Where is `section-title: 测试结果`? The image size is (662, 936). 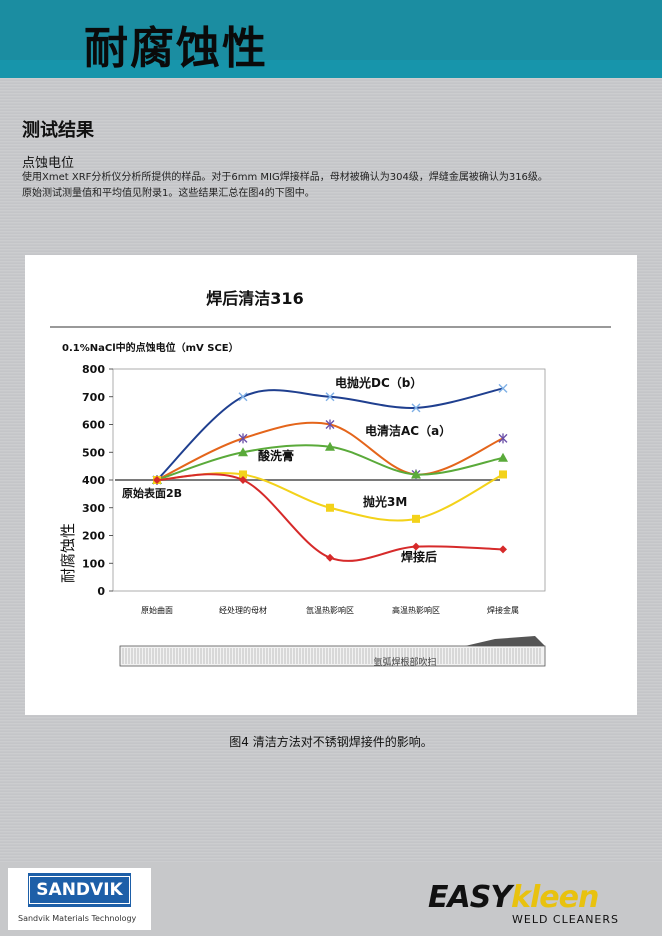
section-title: 测试结果 is located at coordinates (58, 130).